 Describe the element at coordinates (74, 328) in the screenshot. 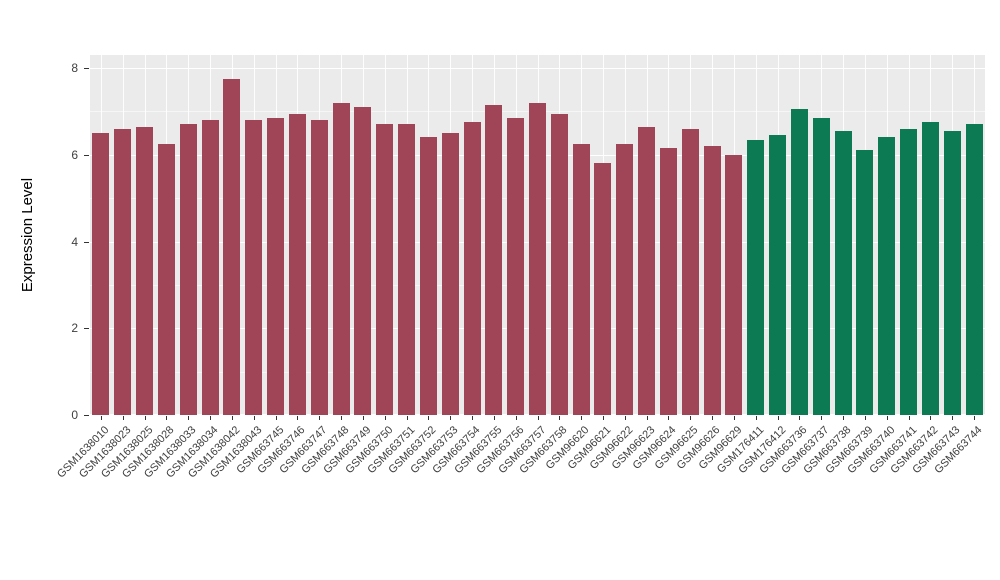

I see `y-tick-label: 2` at that location.